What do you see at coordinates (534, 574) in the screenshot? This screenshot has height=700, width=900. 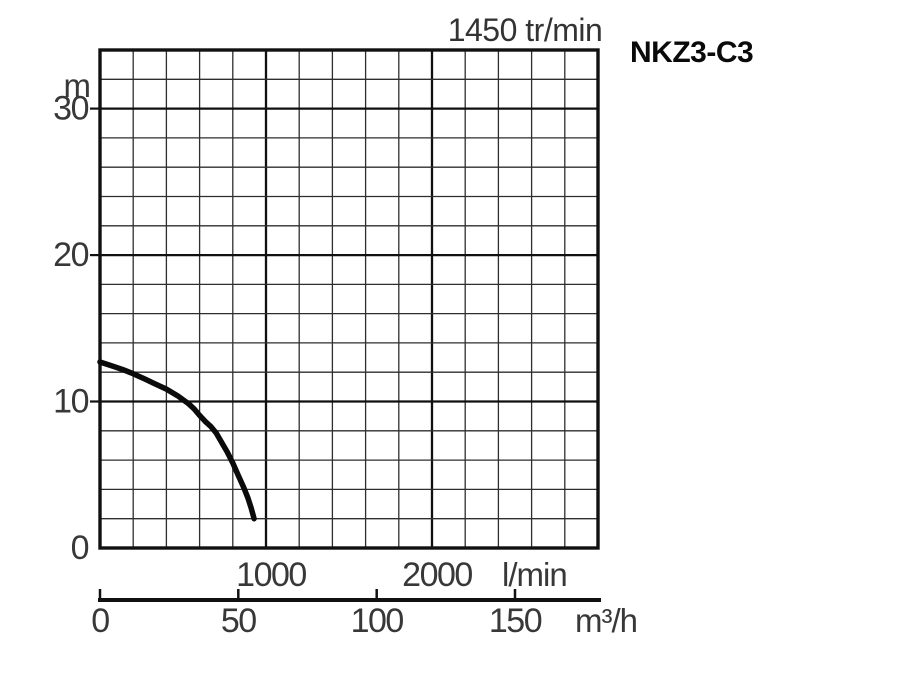 I see `x-axis-lmin-unit-label: l/min` at bounding box center [534, 574].